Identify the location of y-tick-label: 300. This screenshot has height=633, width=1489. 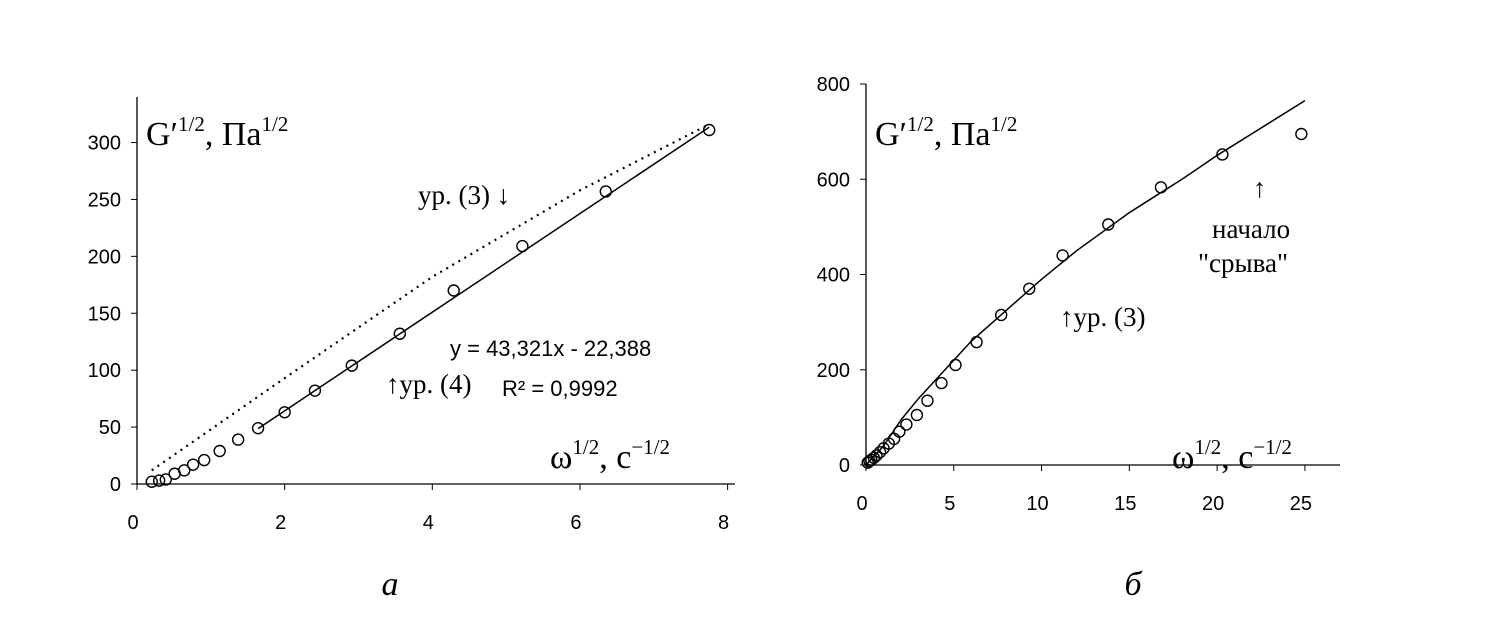
(104, 144).